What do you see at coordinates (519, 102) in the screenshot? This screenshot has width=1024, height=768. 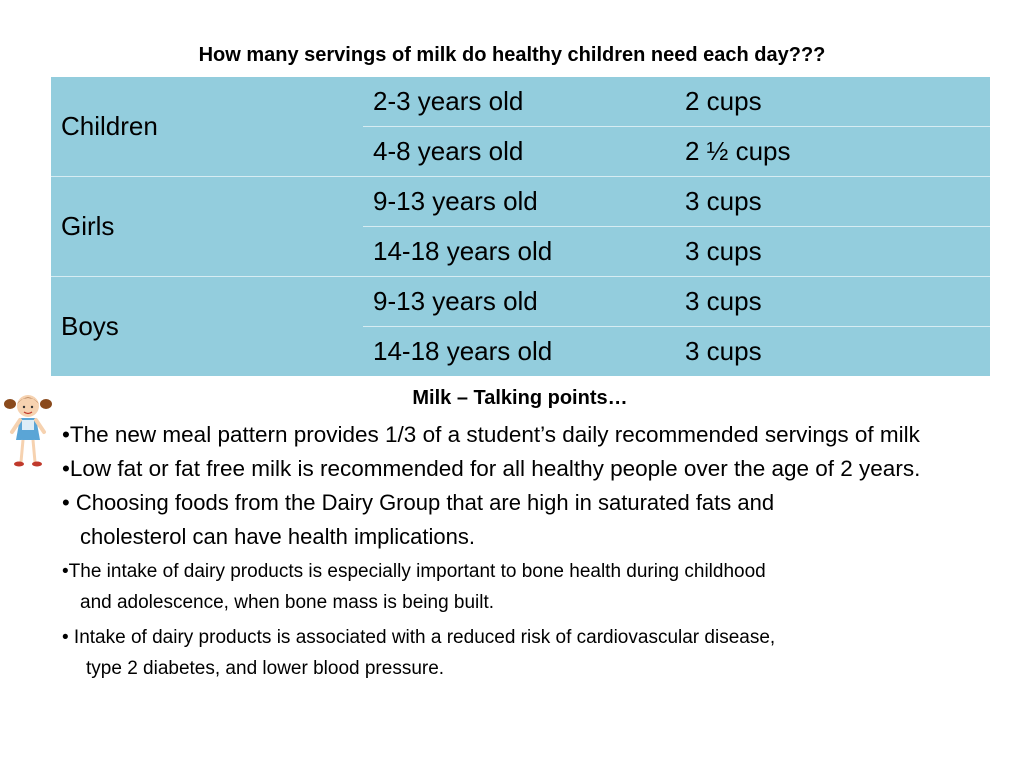 I see `age-cell: 2-3 years old` at bounding box center [519, 102].